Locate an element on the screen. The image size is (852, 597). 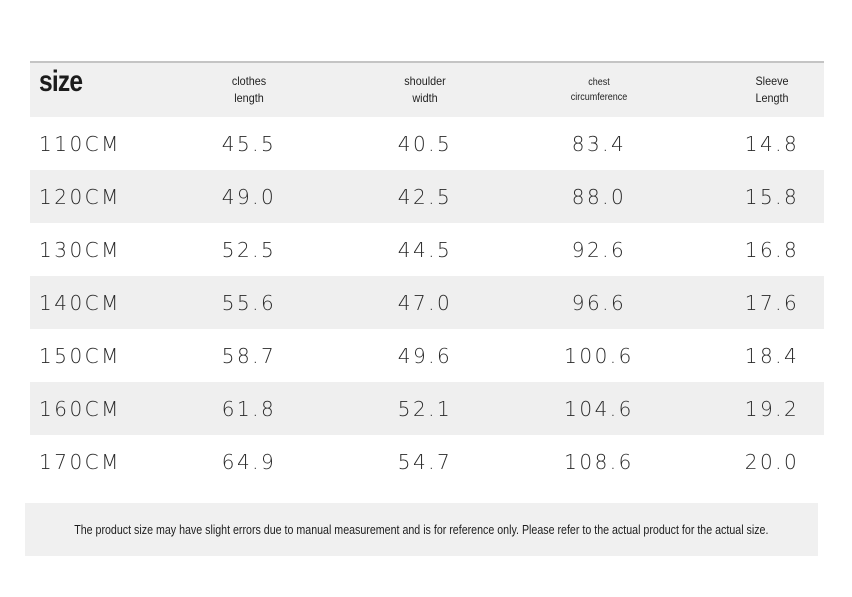
cell-shoulder-width: 40.5 is located at coordinates (425, 143).